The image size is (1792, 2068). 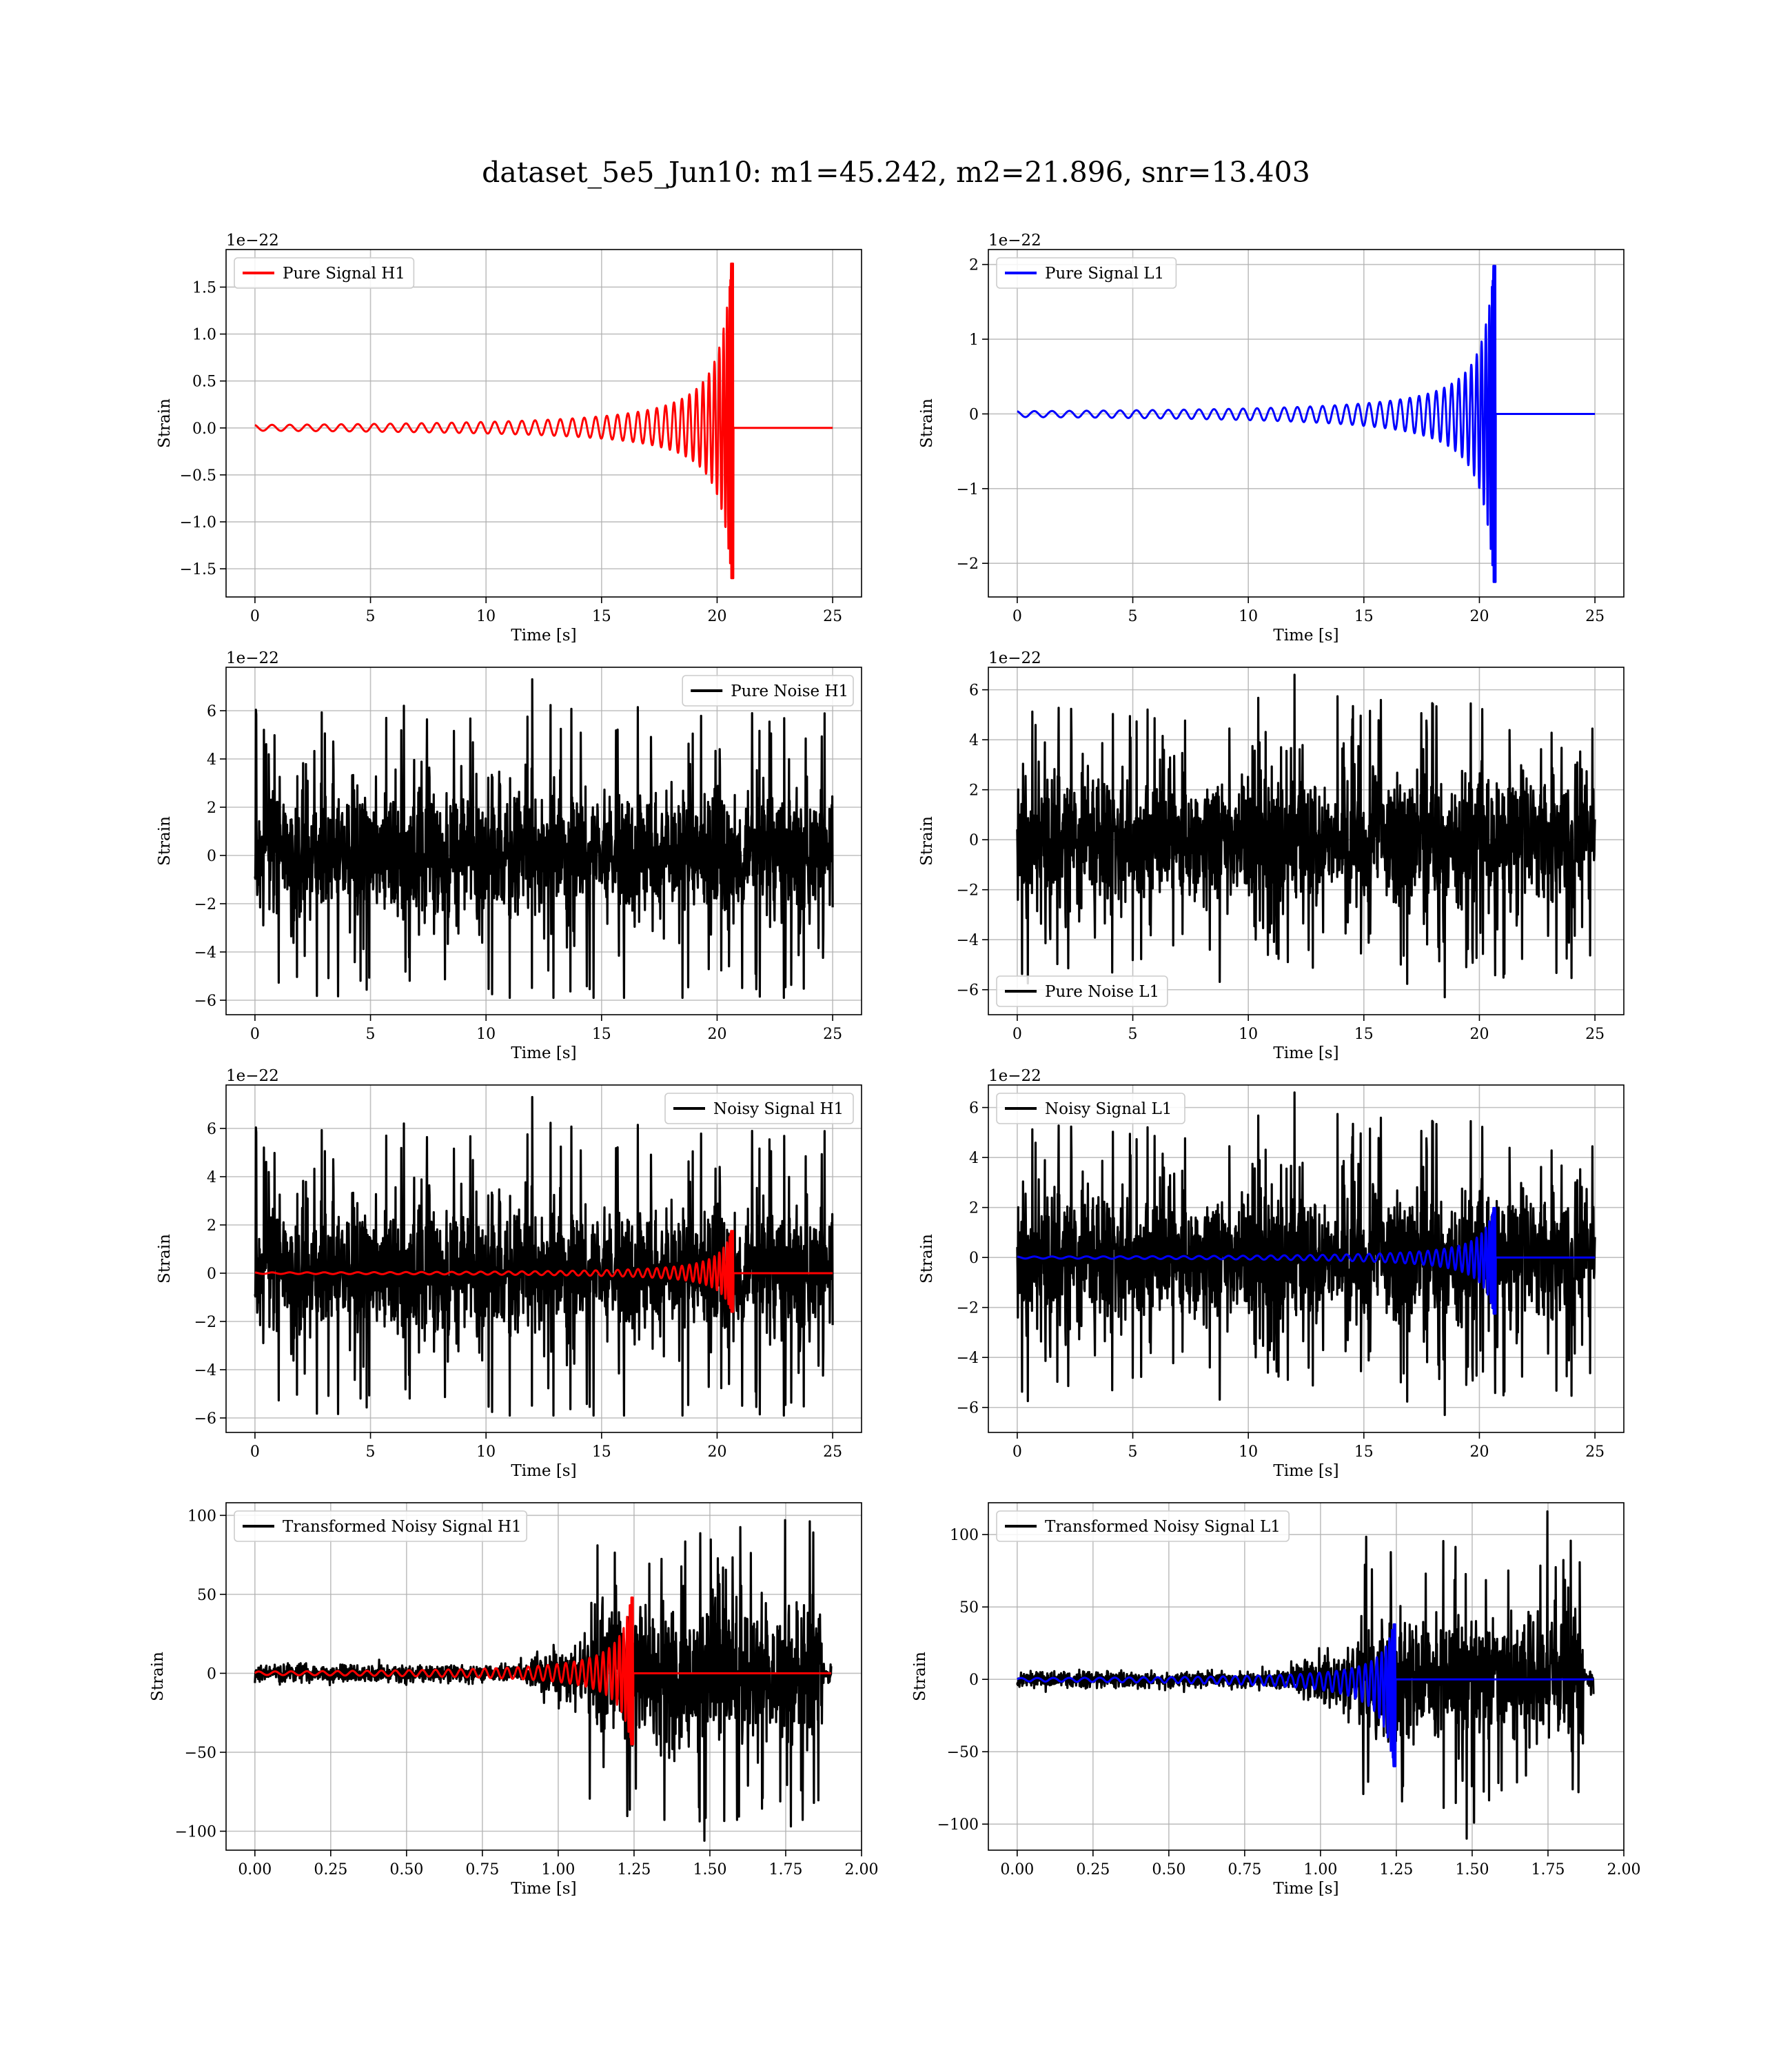 What do you see at coordinates (1624, 1869) in the screenshot?
I see `x-tick-label: 2.00` at bounding box center [1624, 1869].